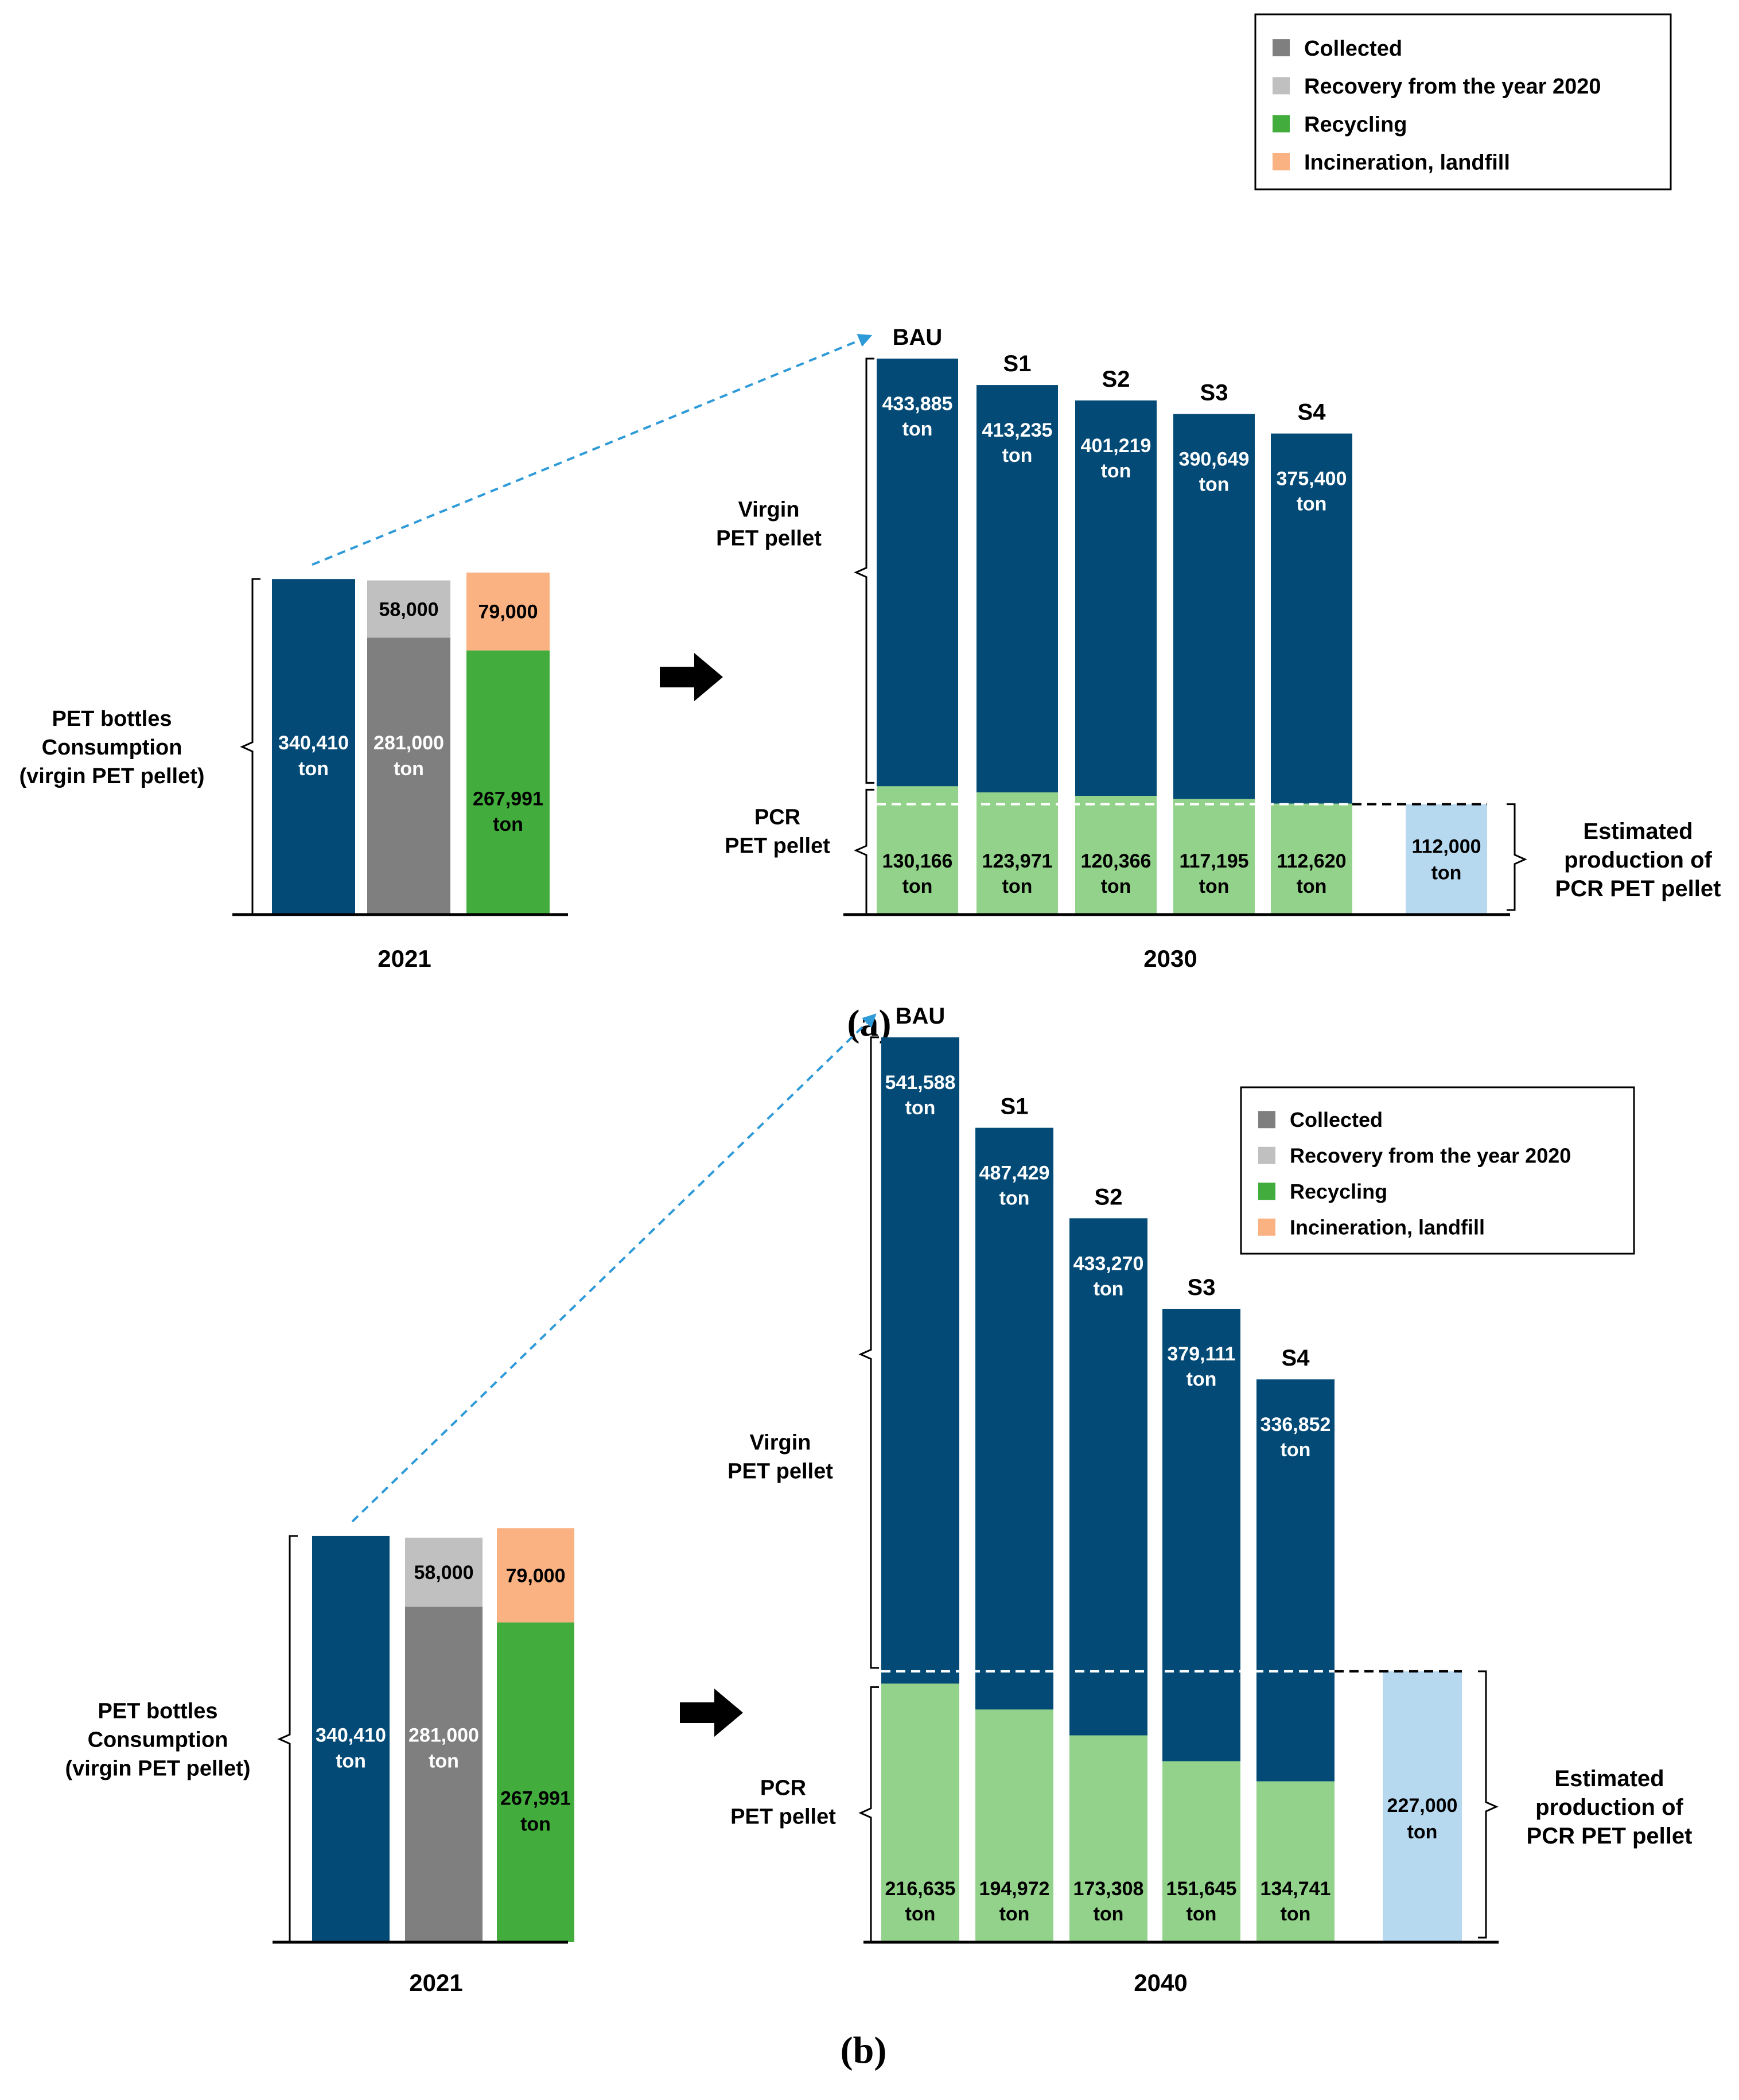 This screenshot has height=2100, width=1739. Describe the element at coordinates (1312, 479) in the screenshot. I see `virgin-value-label: 375,400` at that location.